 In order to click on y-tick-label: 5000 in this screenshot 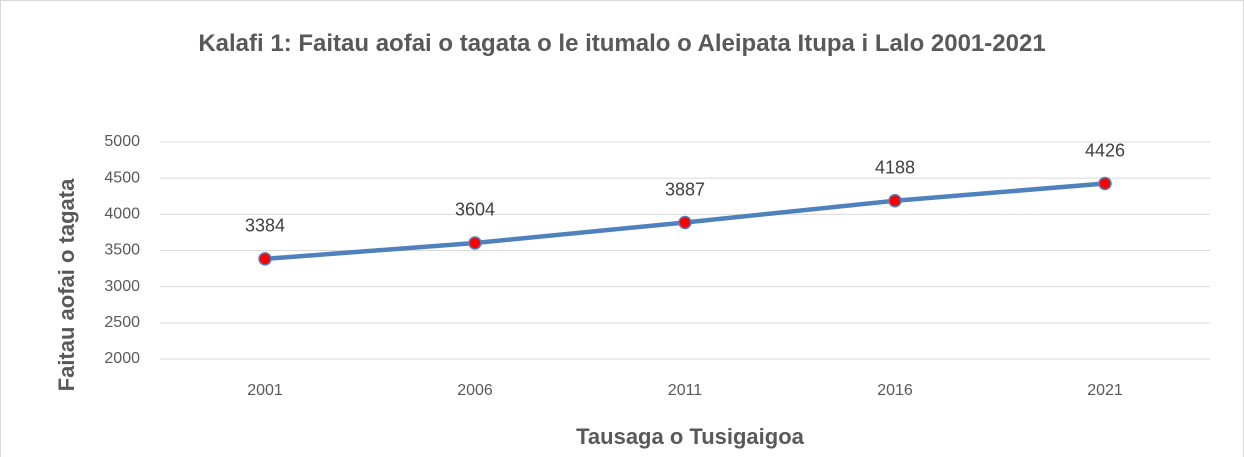, I will do `click(122, 141)`.